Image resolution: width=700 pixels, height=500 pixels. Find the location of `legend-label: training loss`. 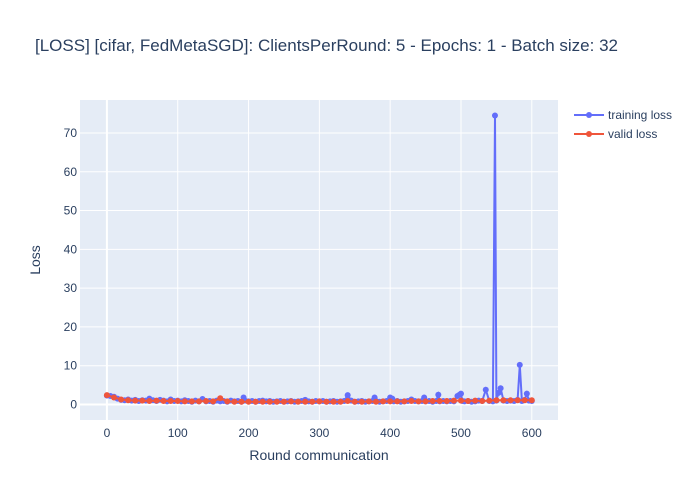

legend-label: training loss is located at coordinates (640, 115).